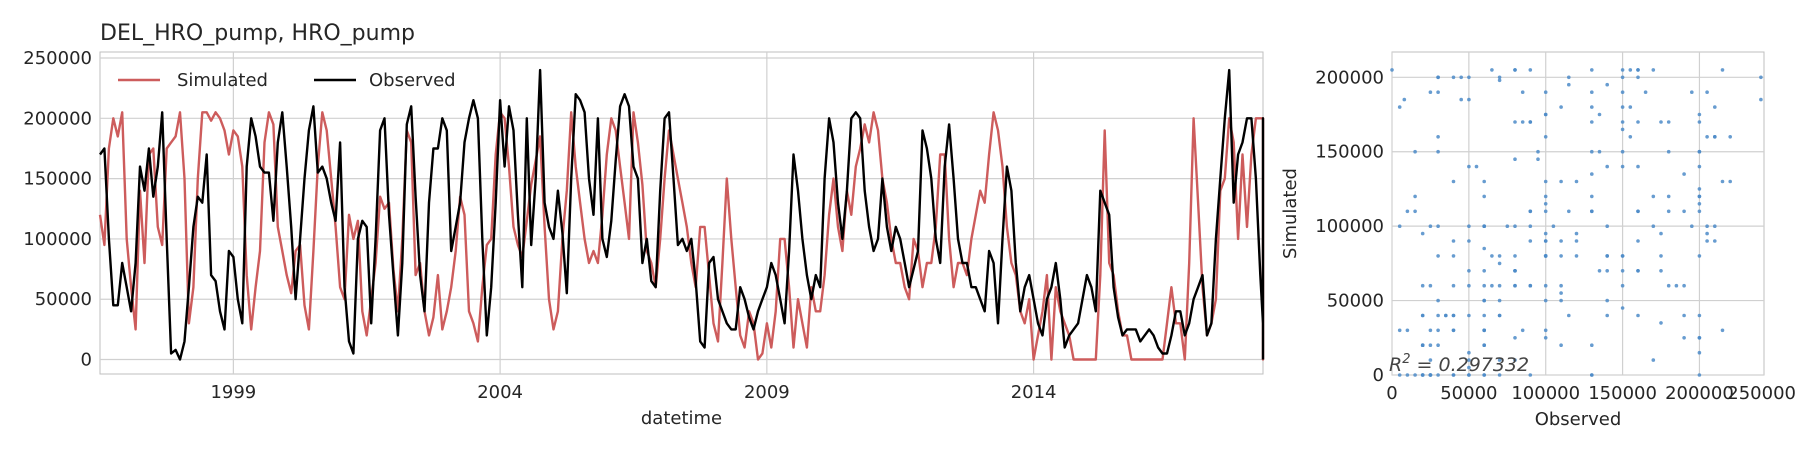 This screenshot has width=1800, height=450. Describe the element at coordinates (233, 392) in the screenshot. I see `timeseries-x-tick-label: 1999` at that location.